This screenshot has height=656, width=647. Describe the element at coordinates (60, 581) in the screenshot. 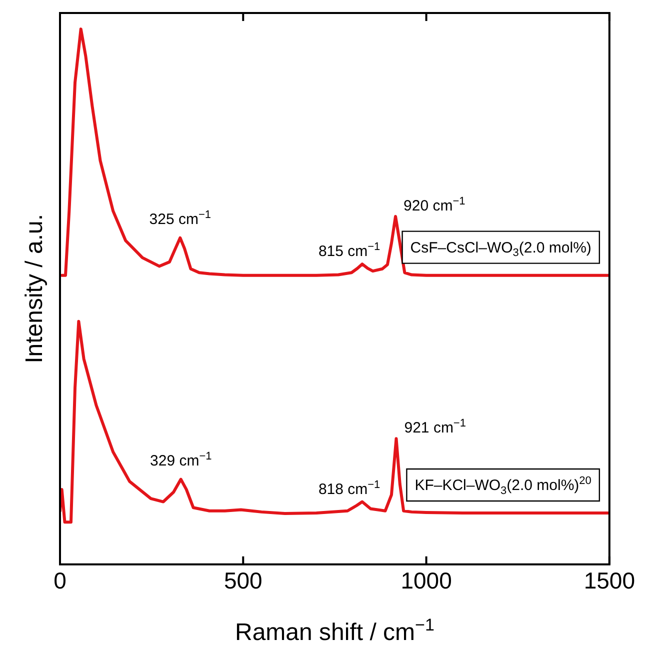

I see `x-tick-label: 0` at that location.